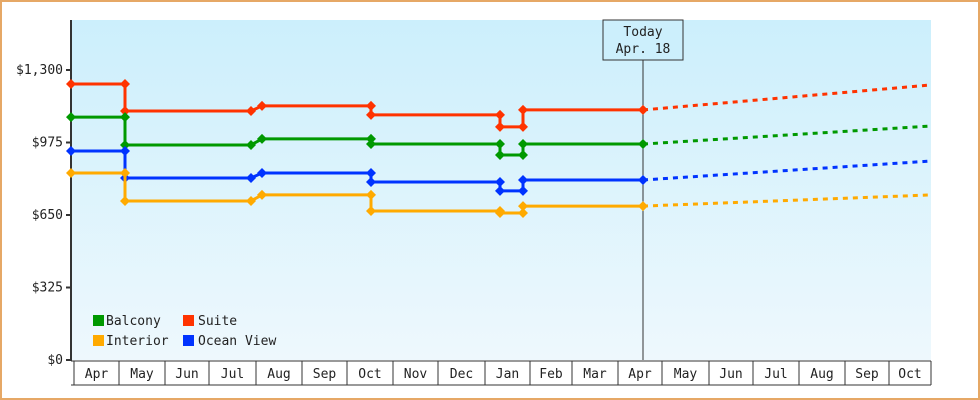  What do you see at coordinates (133, 321) in the screenshot?
I see `legend-label-balcony: Balcony` at bounding box center [133, 321].